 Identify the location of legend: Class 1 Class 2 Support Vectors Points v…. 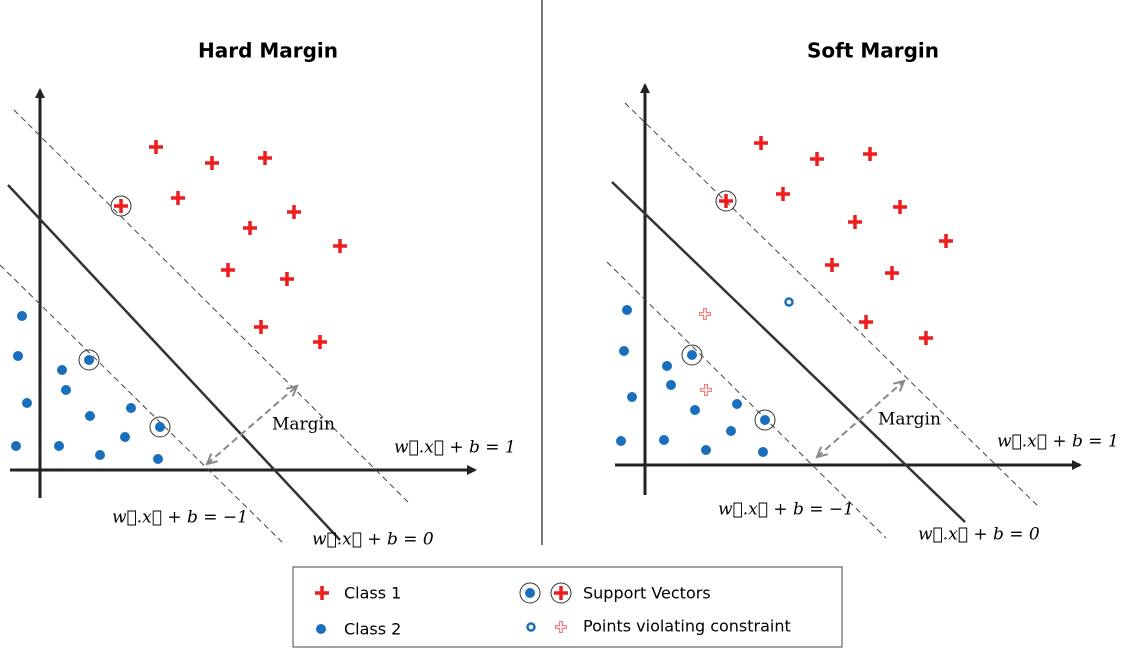
(567, 607).